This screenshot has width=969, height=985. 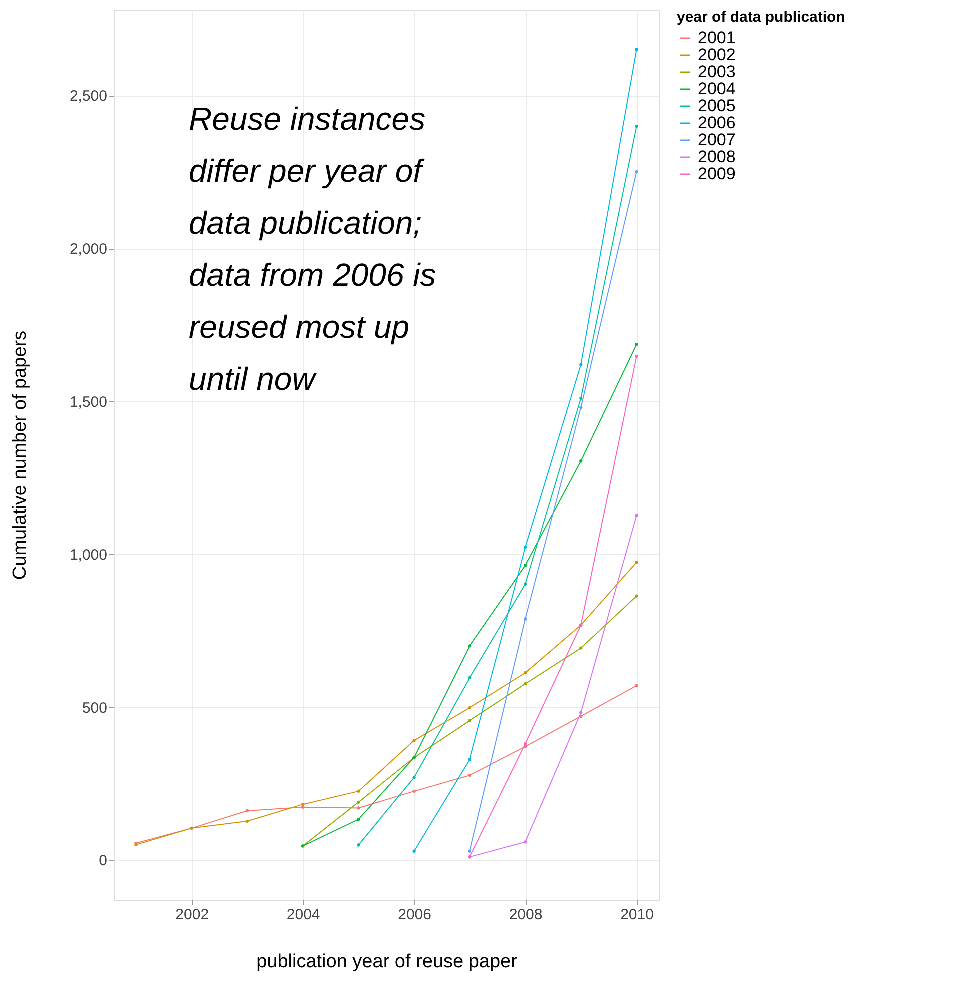 What do you see at coordinates (103, 861) in the screenshot?
I see `y-tick-label: 0` at bounding box center [103, 861].